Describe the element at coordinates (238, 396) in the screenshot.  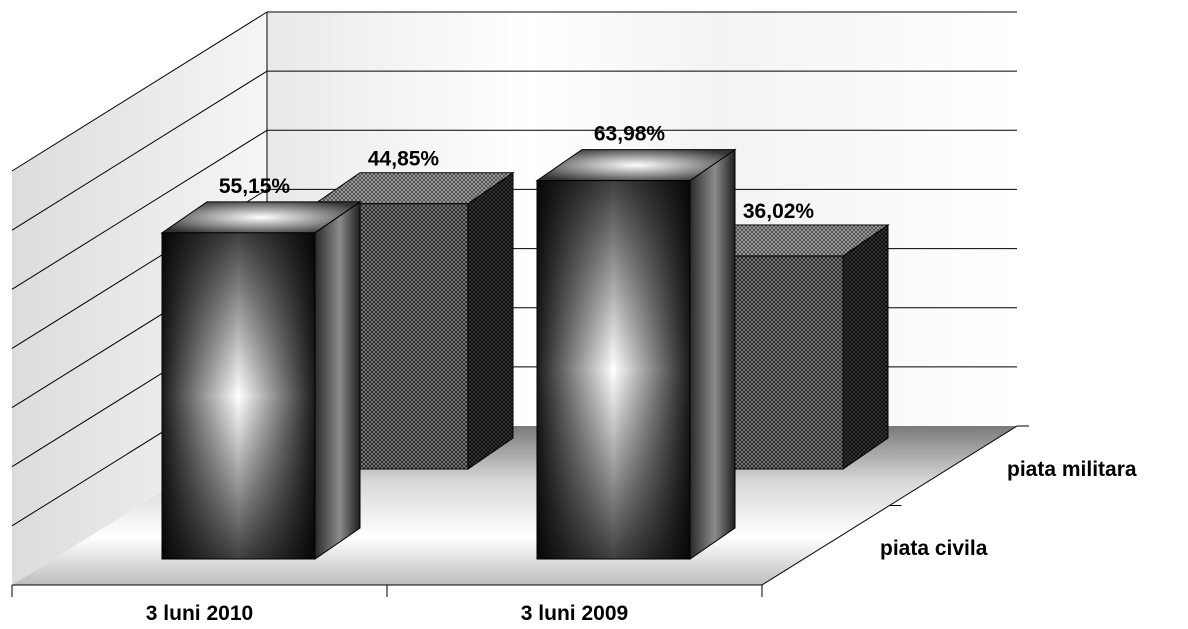
I see `bar-0-series-0-front` at that location.